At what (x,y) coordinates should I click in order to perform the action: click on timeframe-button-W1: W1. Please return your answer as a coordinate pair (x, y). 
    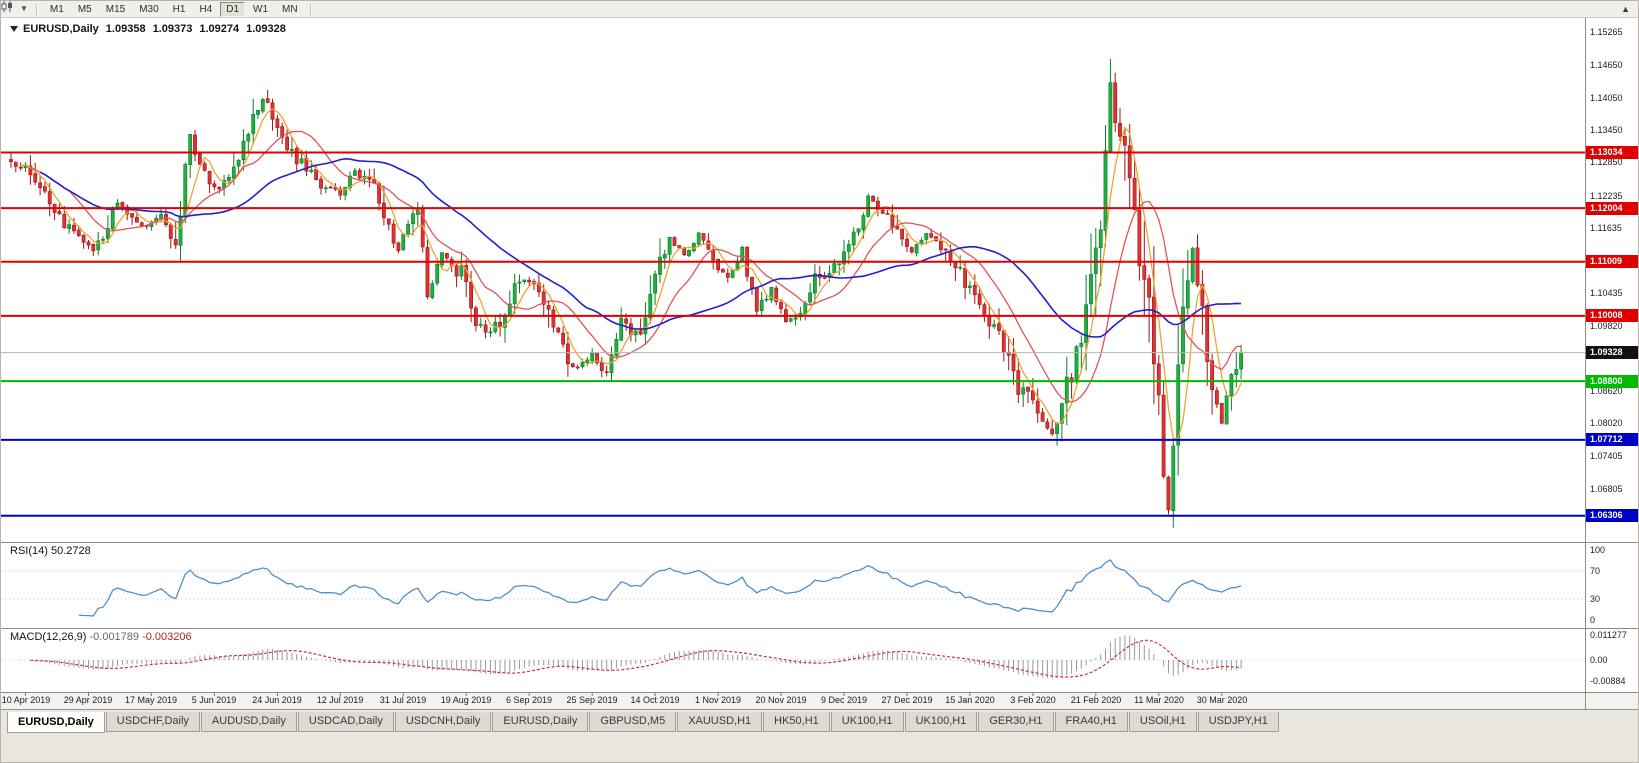
    Looking at the image, I should click on (261, 9).